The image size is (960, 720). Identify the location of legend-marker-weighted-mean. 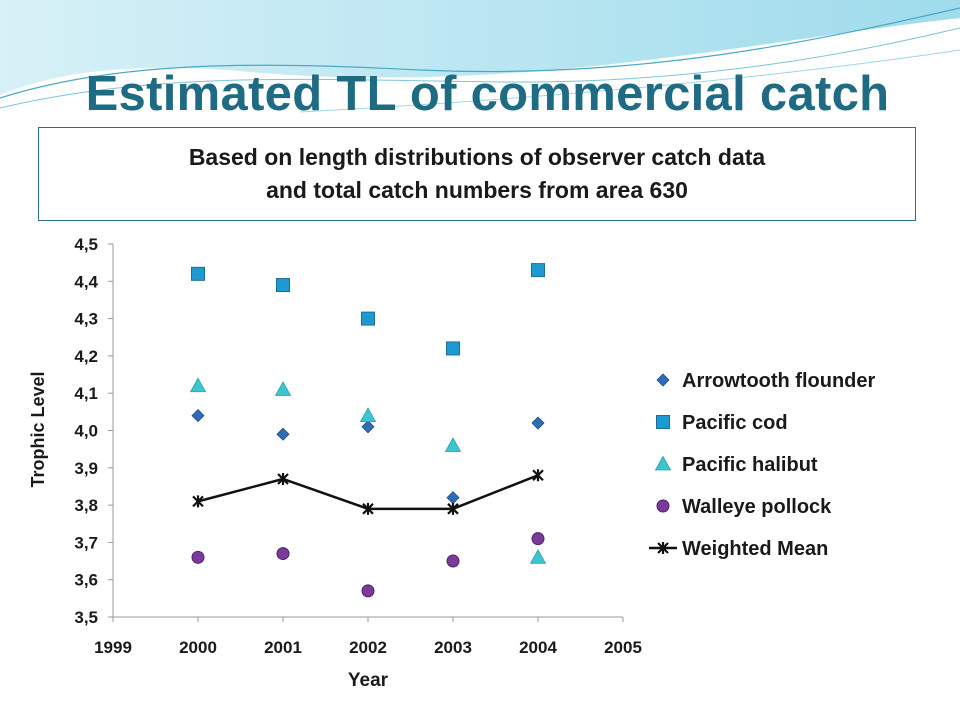
(663, 548).